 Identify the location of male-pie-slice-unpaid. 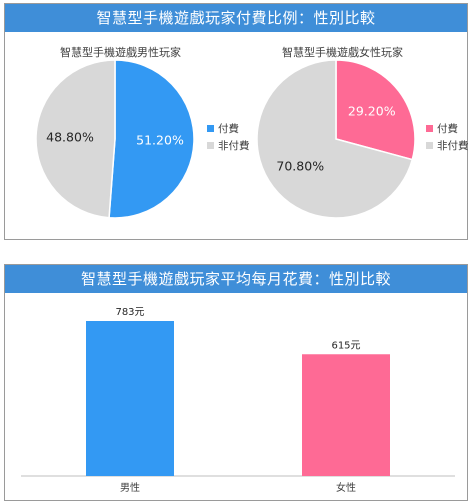
(75, 139).